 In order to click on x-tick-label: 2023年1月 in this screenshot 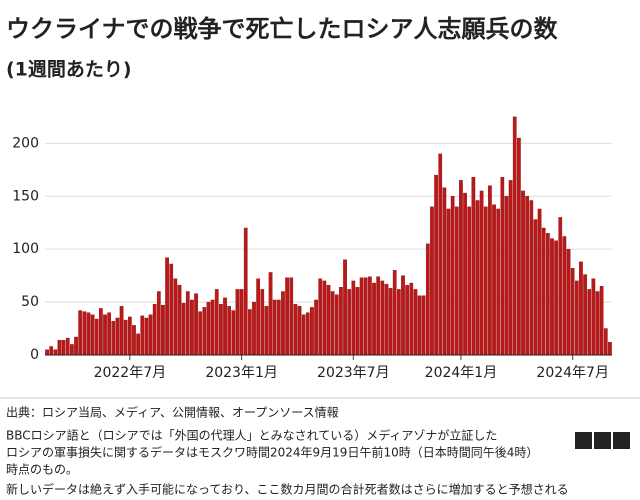, I will do `click(241, 373)`.